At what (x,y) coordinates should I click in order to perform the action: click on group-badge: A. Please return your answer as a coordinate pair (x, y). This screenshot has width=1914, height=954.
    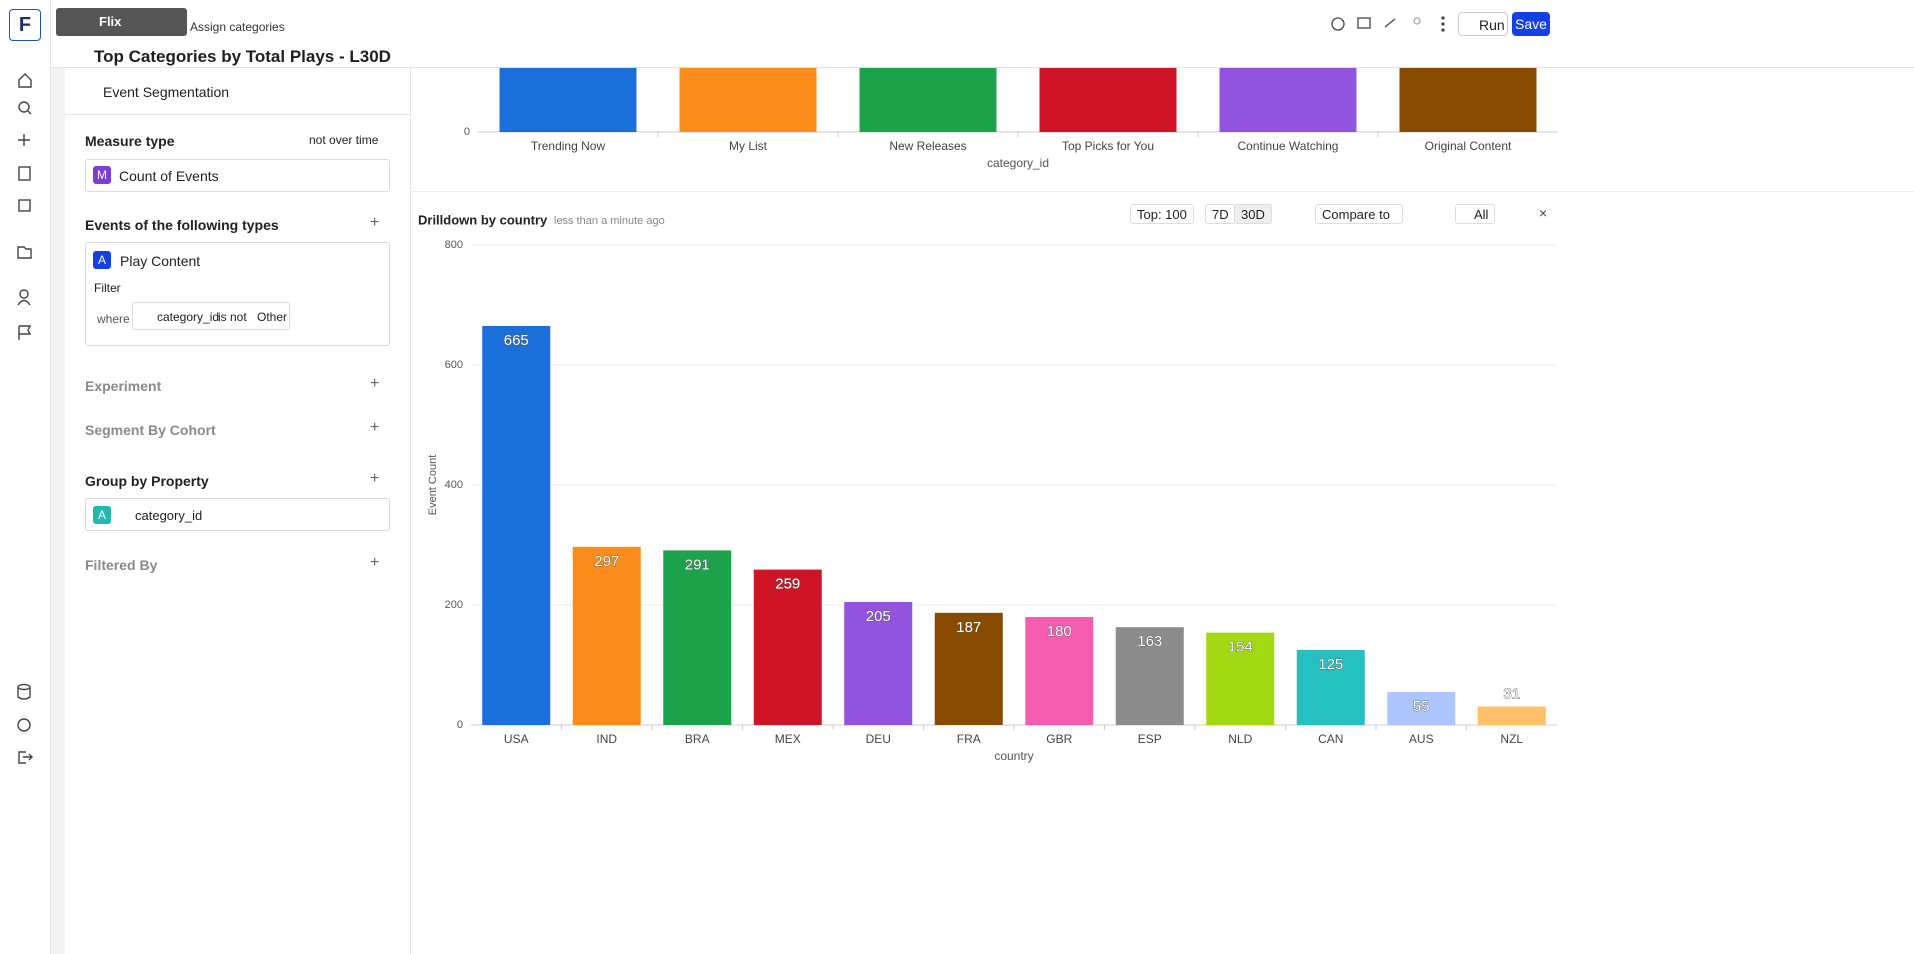
    Looking at the image, I should click on (102, 515).